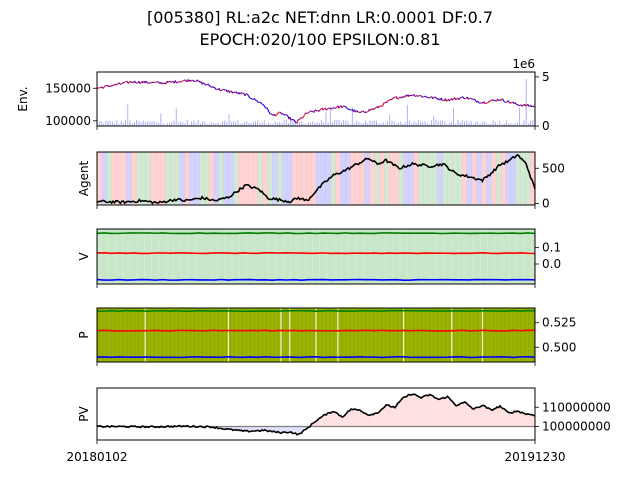  What do you see at coordinates (316, 414) in the screenshot?
I see `axes-frame` at bounding box center [316, 414].